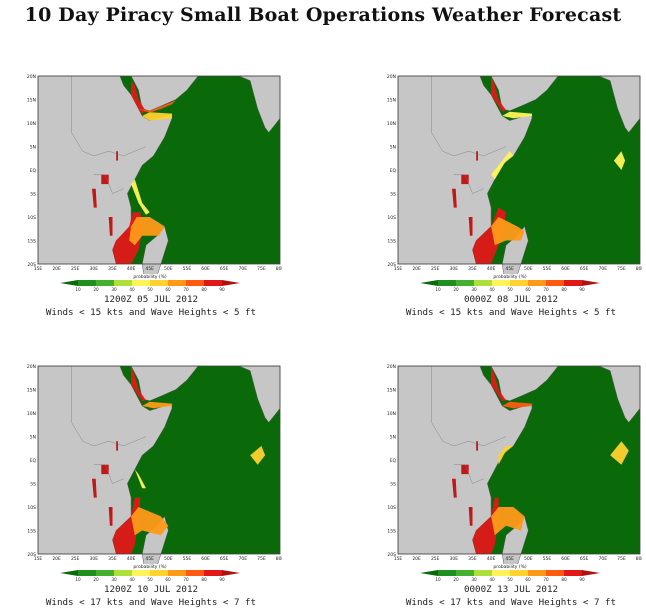 The image size is (646, 614). I want to click on forecast-time: 0000Z 13 JUL 2012, so click(511, 589).